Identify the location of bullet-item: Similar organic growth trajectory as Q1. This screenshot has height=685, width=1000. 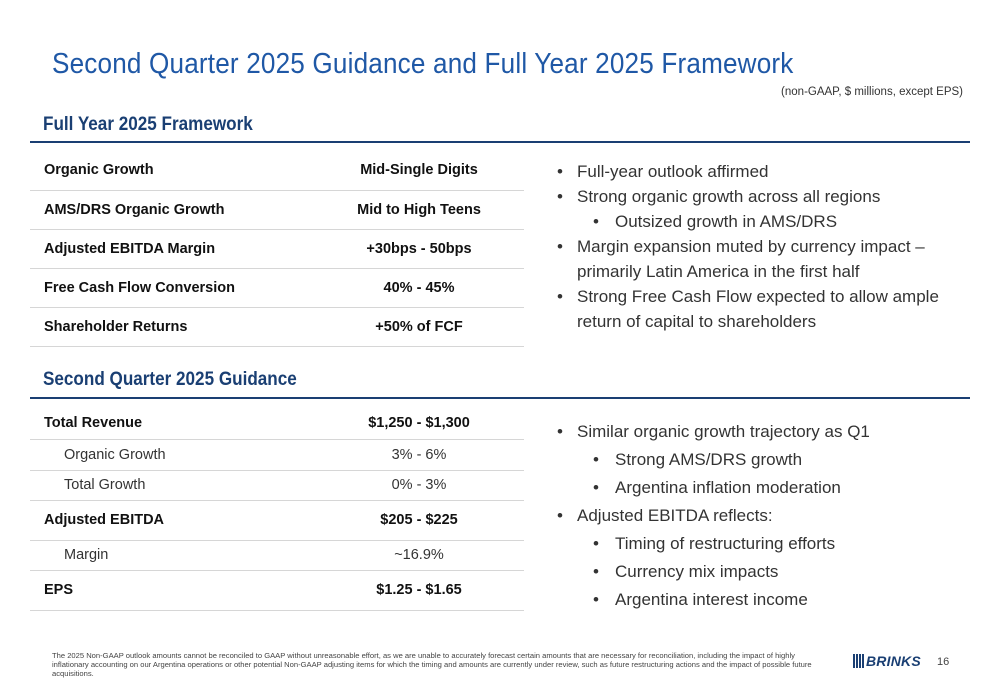
(760, 432).